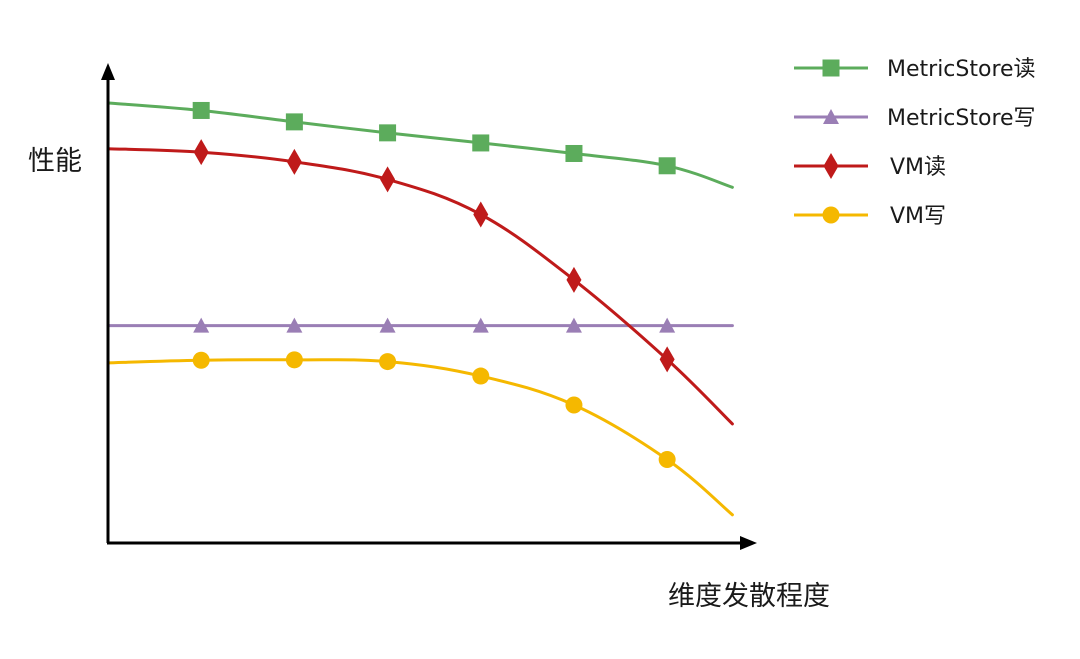  What do you see at coordinates (918, 216) in the screenshot?
I see `legend-label: VM写` at bounding box center [918, 216].